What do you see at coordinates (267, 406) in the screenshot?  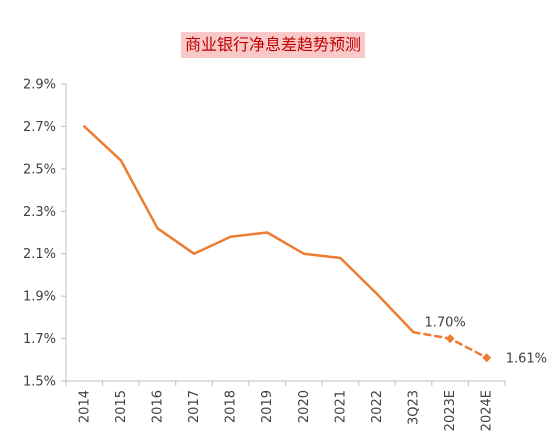 I see `x-tick-label: 2019` at bounding box center [267, 406].